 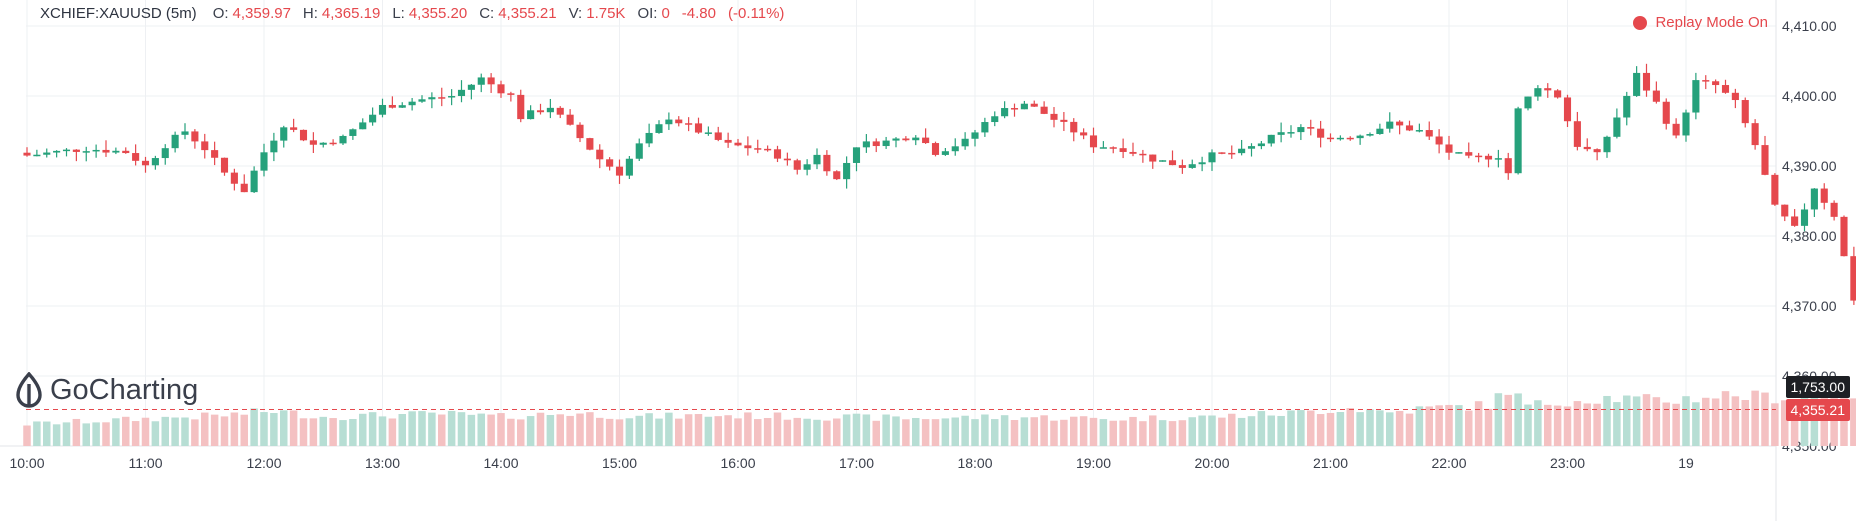 I want to click on x-tick-label: 15:00, so click(x=619, y=463).